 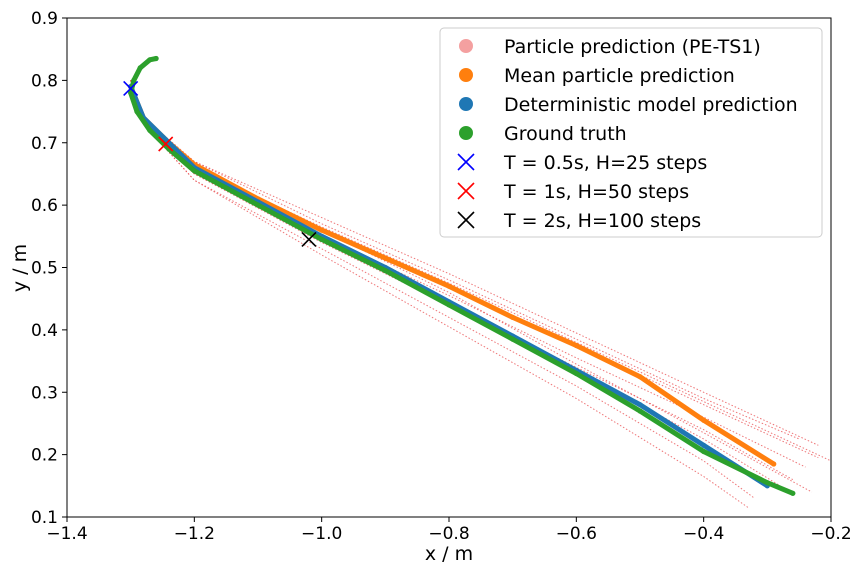 What do you see at coordinates (619, 76) in the screenshot?
I see `legend-label: Mean particle prediction` at bounding box center [619, 76].